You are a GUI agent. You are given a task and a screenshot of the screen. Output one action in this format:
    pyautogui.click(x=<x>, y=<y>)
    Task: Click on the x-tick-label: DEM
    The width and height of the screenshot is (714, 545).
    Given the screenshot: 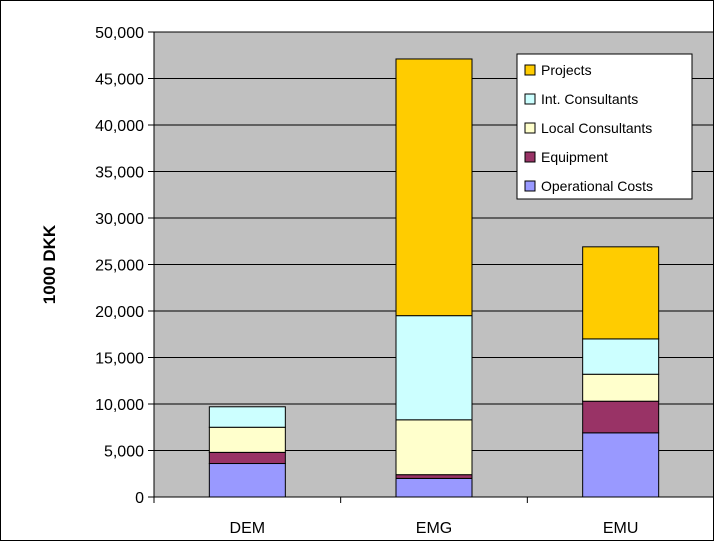 What is the action you would take?
    pyautogui.click(x=248, y=528)
    